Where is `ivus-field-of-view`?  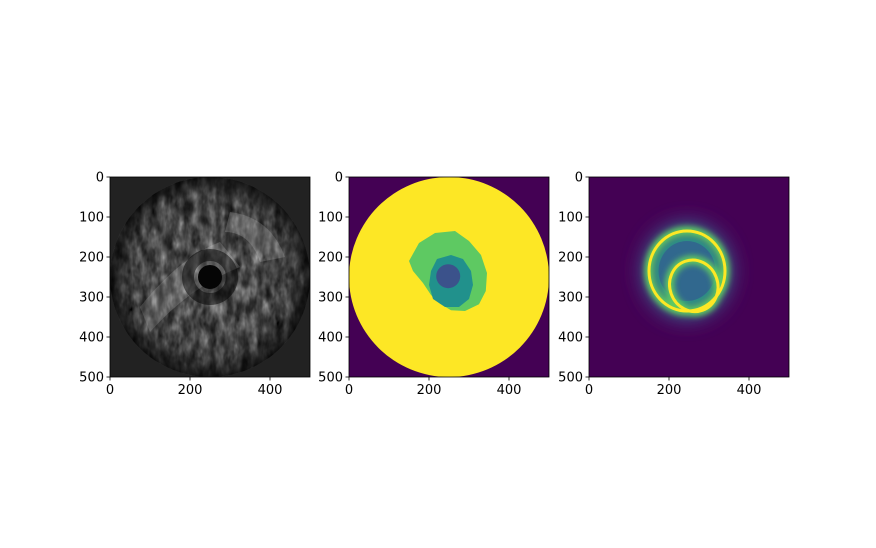
ivus-field-of-view is located at coordinates (210, 277).